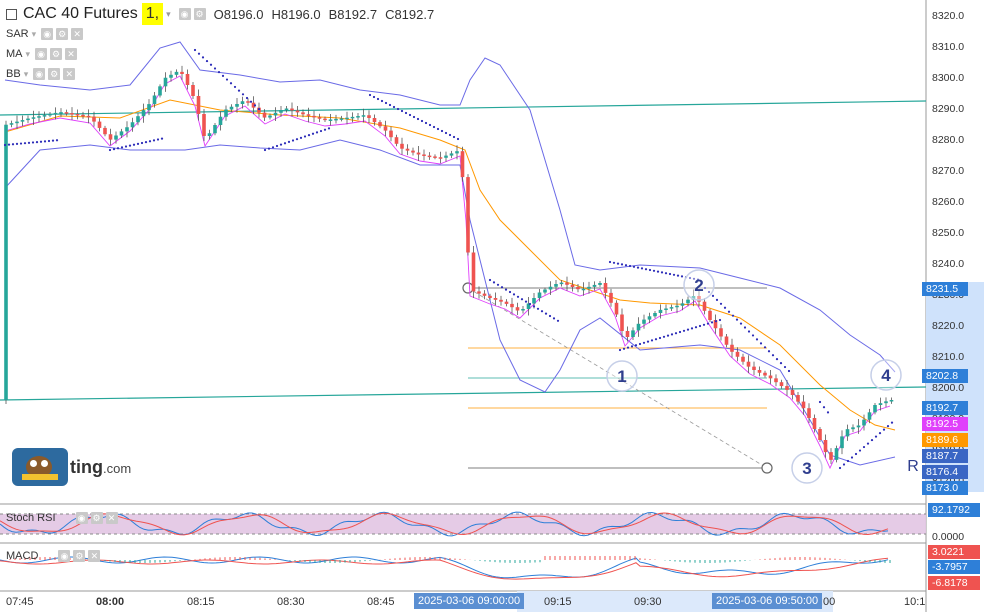 Image resolution: width=984 pixels, height=612 pixels. Describe the element at coordinates (14, 54) in the screenshot. I see `indicator-label: MA` at that location.